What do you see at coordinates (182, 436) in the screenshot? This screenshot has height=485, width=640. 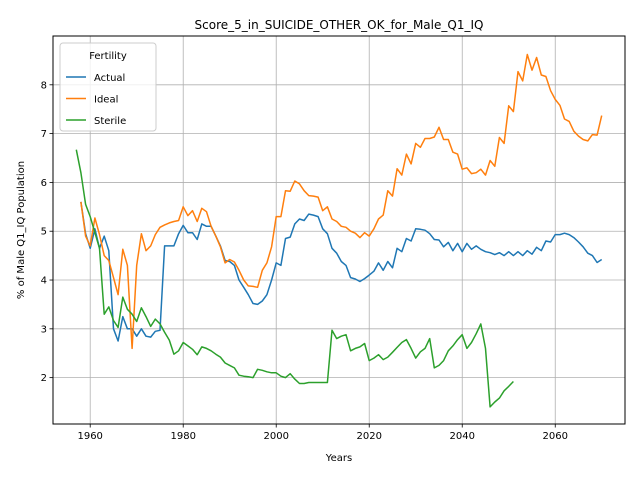 I see `x-tick-label: 1980` at bounding box center [182, 436].